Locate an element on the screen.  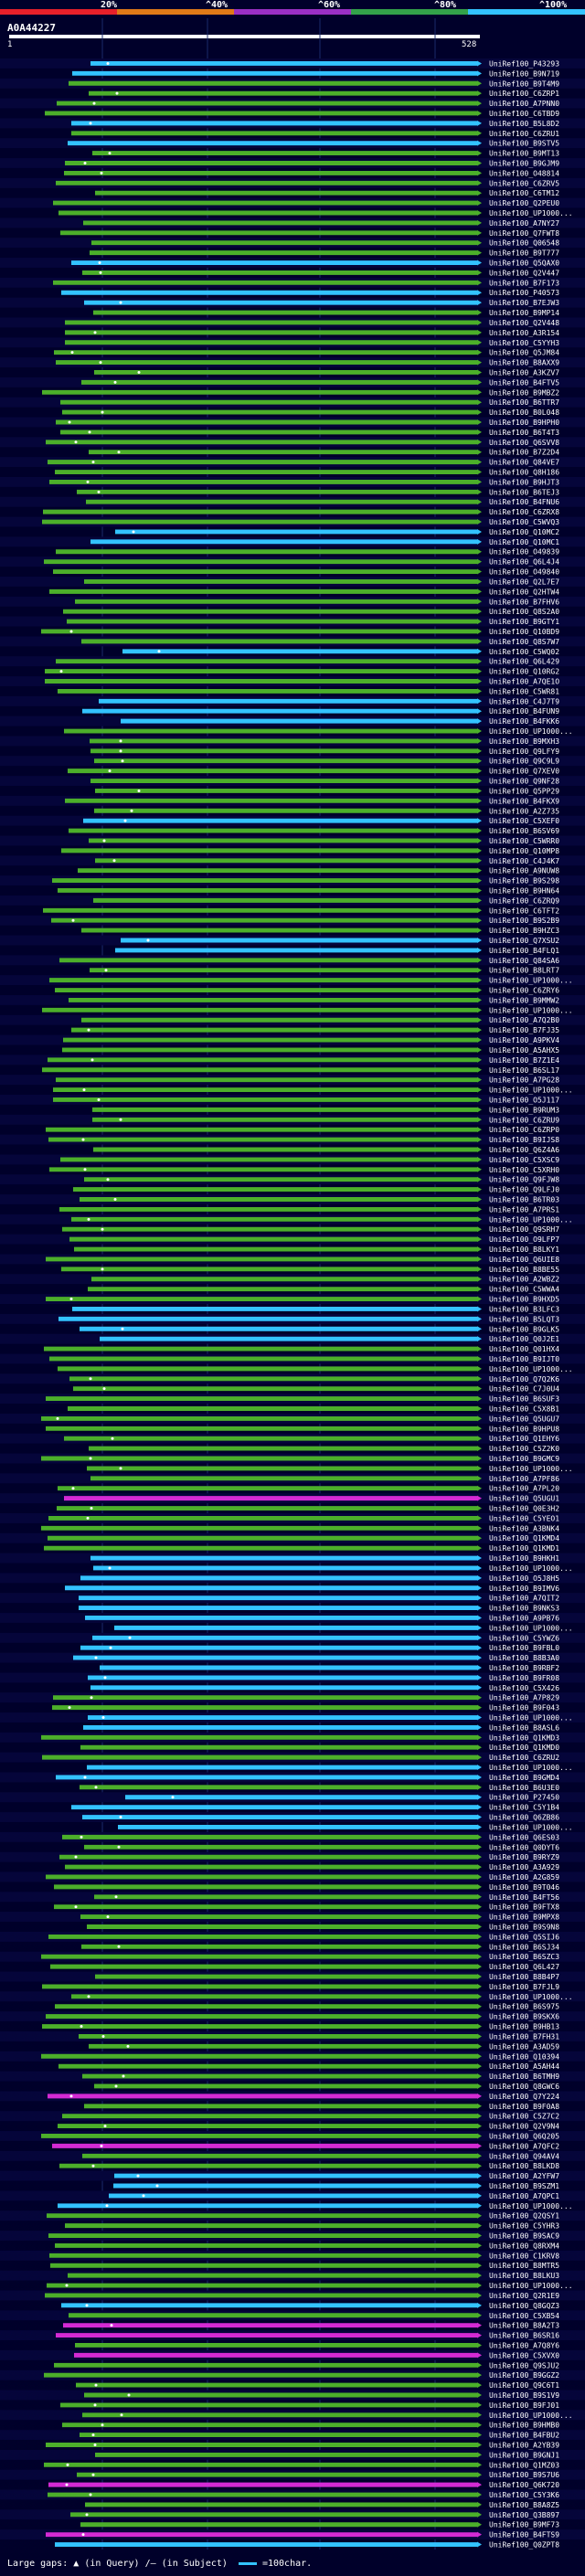
hit-row: UniRef100_Q6K720 is located at coordinates (303, 2485).